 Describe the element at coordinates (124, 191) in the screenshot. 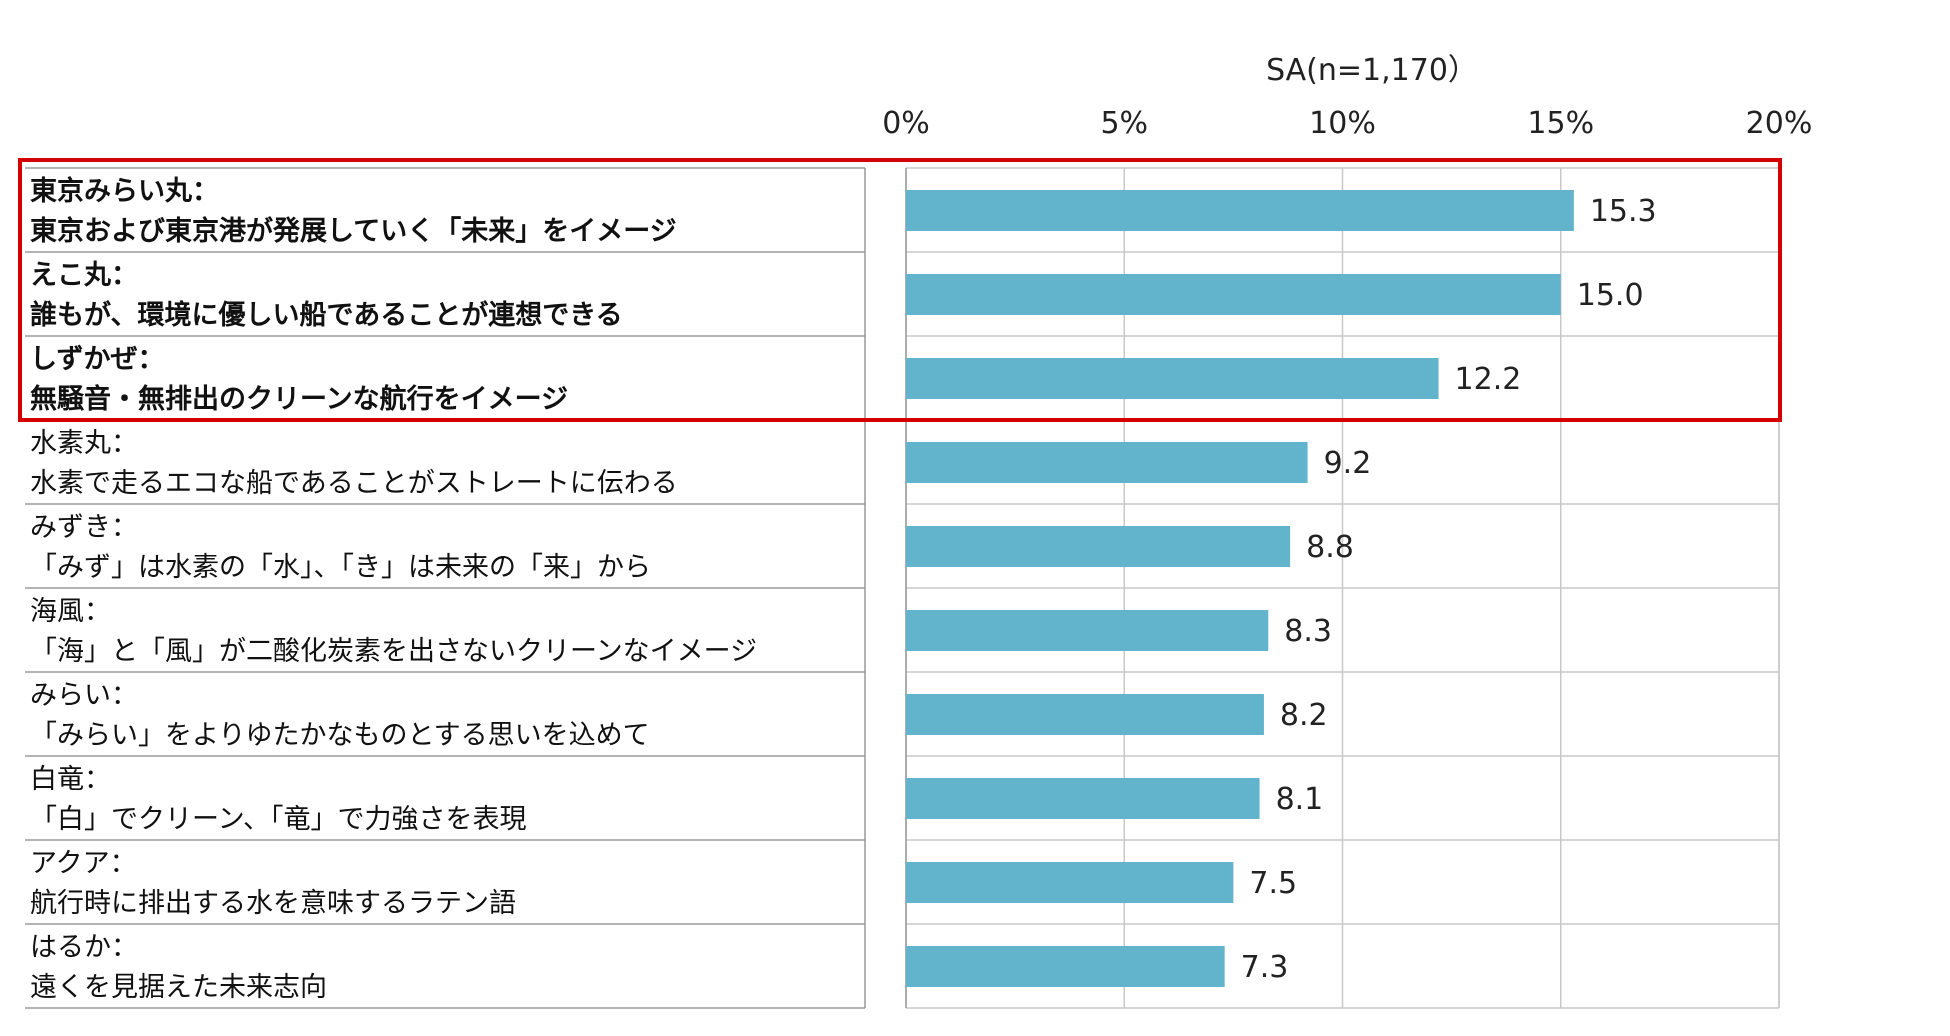

I see `category-name-label: 東京みらい丸：` at that location.